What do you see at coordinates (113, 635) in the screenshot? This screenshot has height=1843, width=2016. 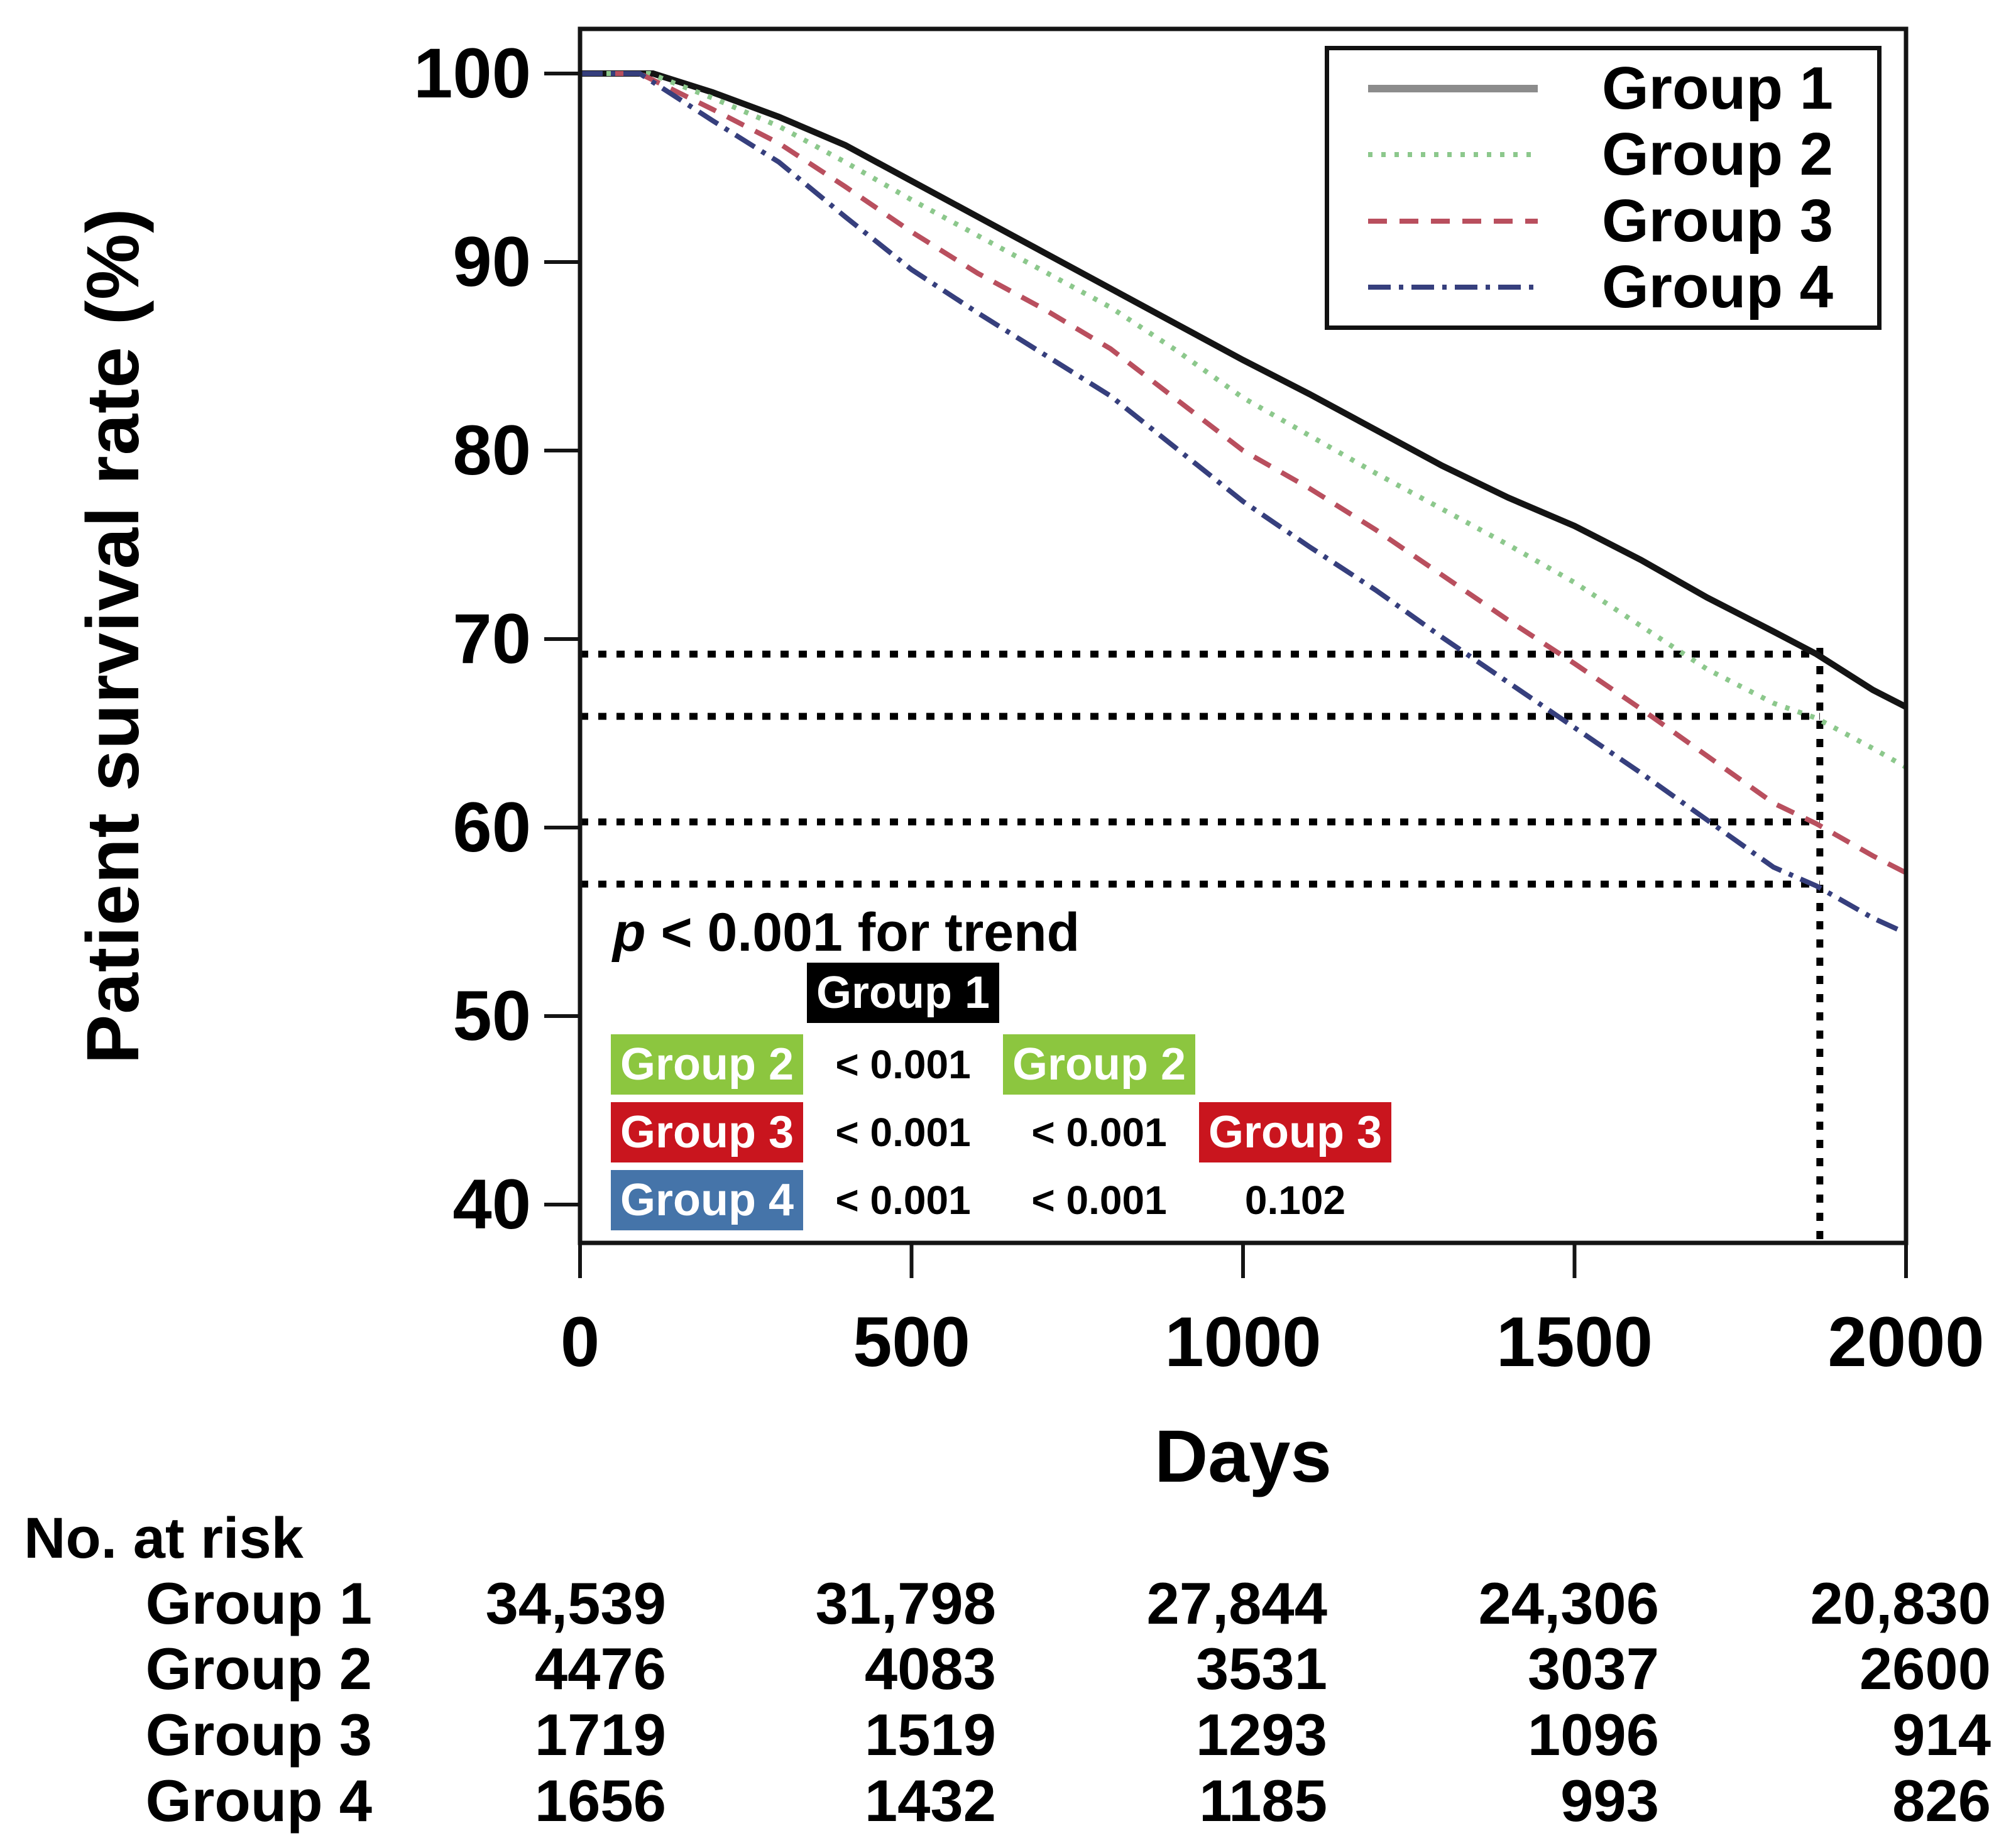 I see `y-axis-title: Patient survival rate (%)` at bounding box center [113, 635].